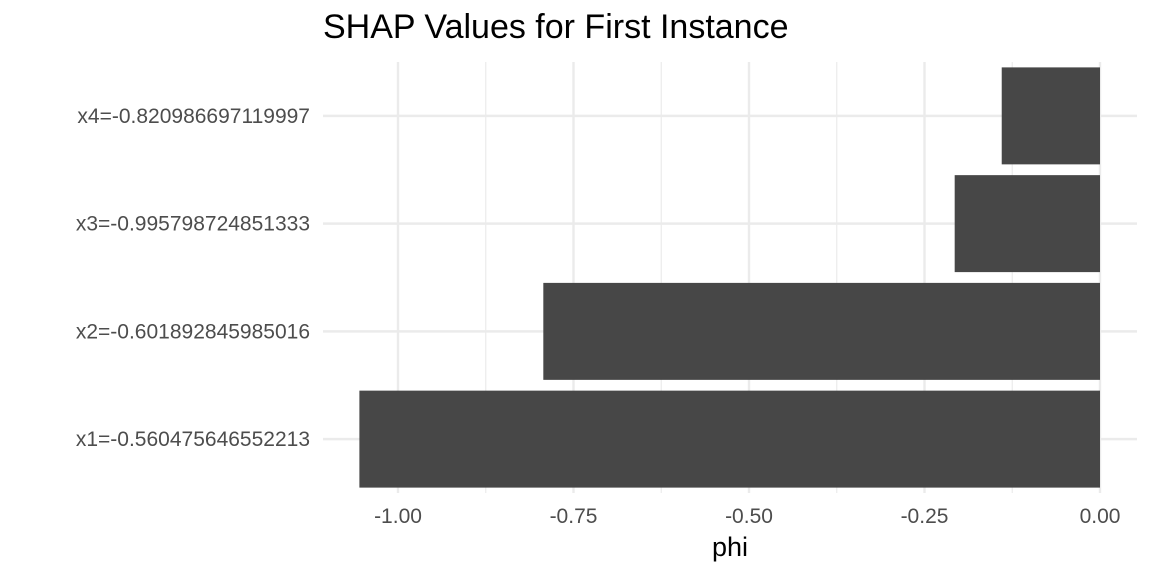  Describe the element at coordinates (193, 224) in the screenshot. I see `y-tick-label: x3=-0.995798724851333` at that location.